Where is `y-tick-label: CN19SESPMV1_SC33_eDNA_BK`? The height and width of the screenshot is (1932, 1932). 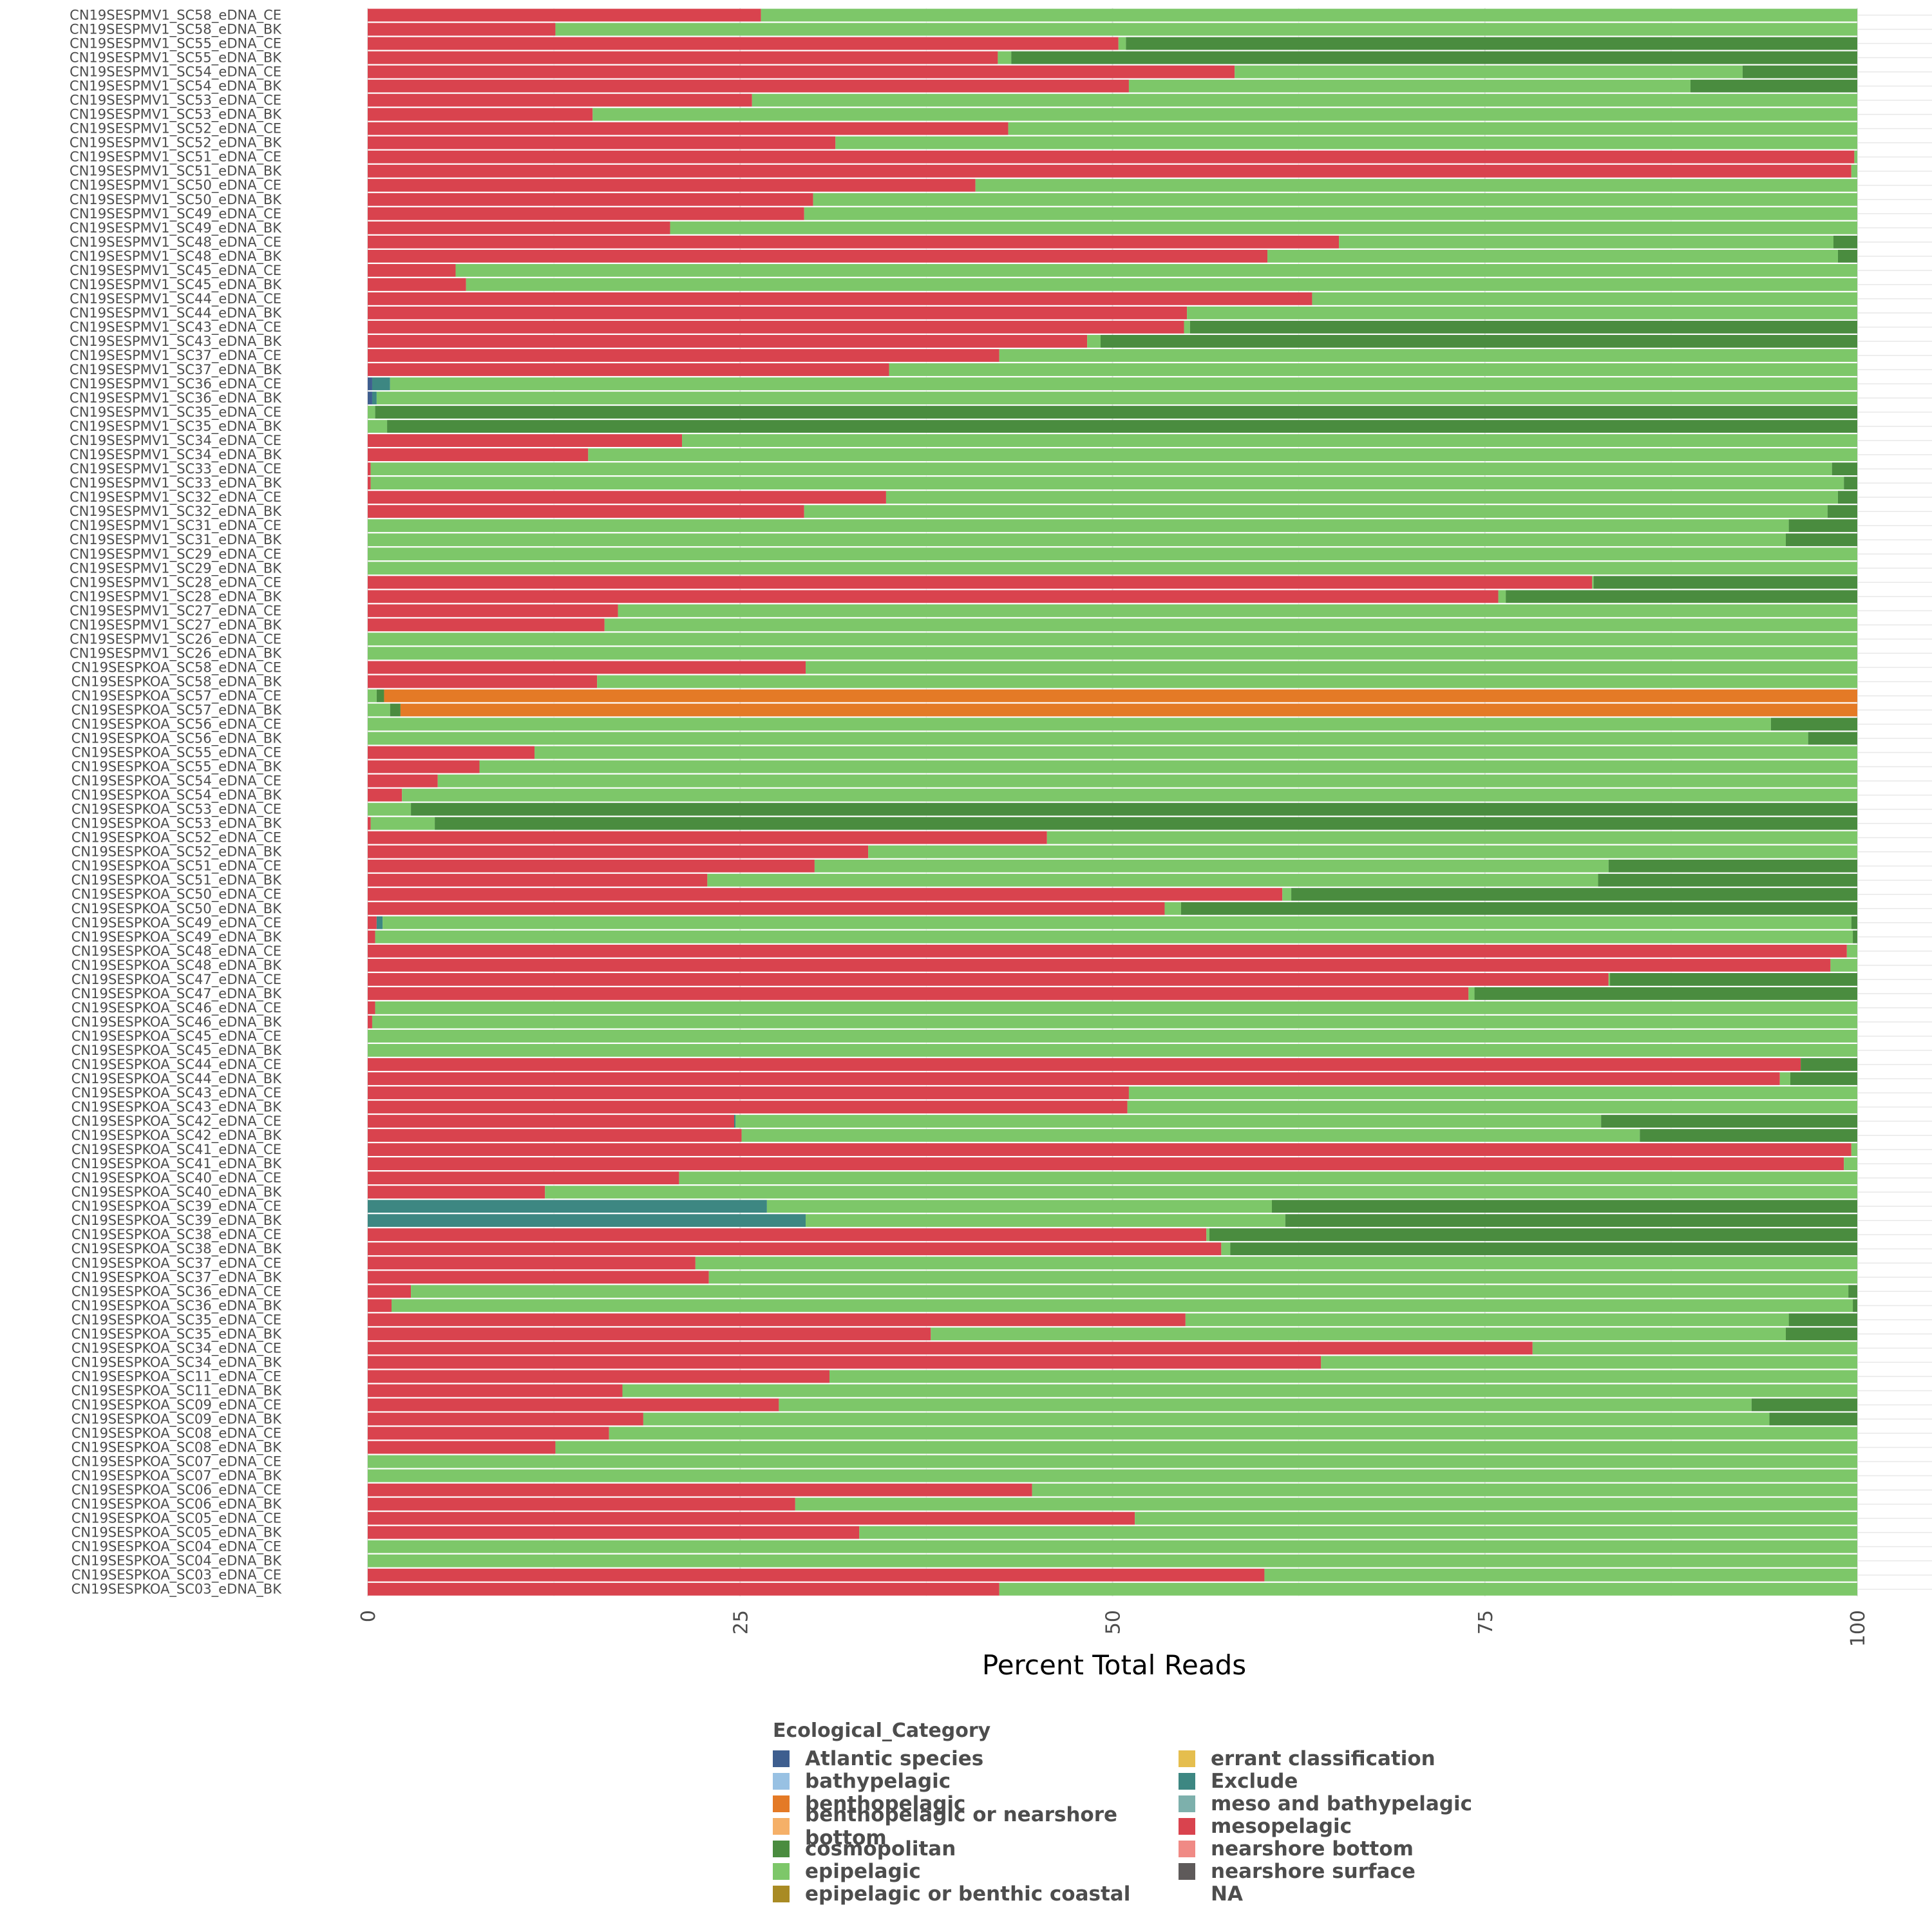 y-tick-label: CN19SESPMV1_SC33_eDNA_BK is located at coordinates (176, 483).